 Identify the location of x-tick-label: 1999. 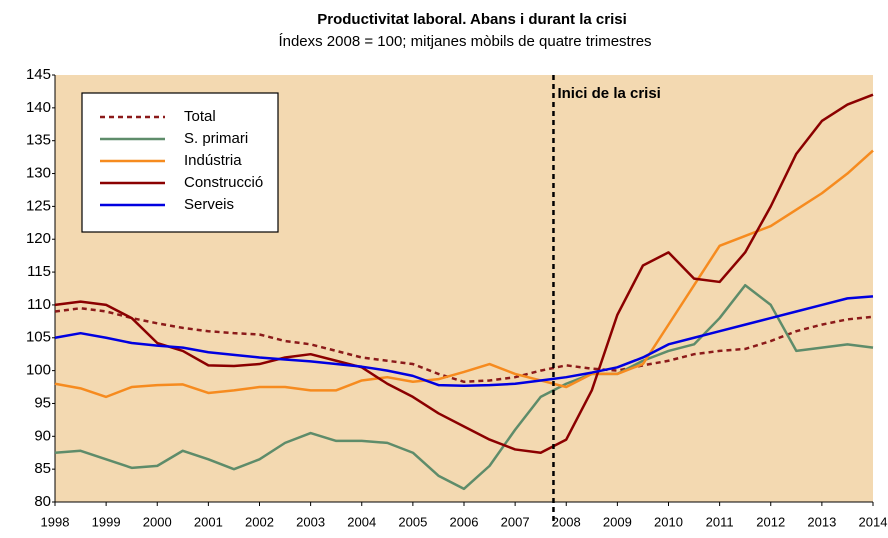
(106, 521).